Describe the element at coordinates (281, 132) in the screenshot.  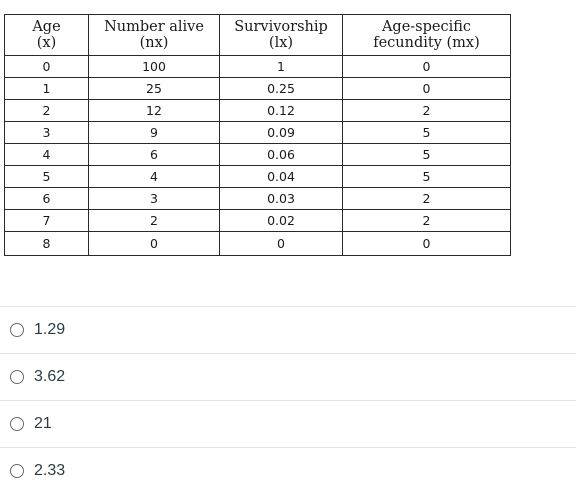
I see `cell-survivorship: 0.09` at that location.